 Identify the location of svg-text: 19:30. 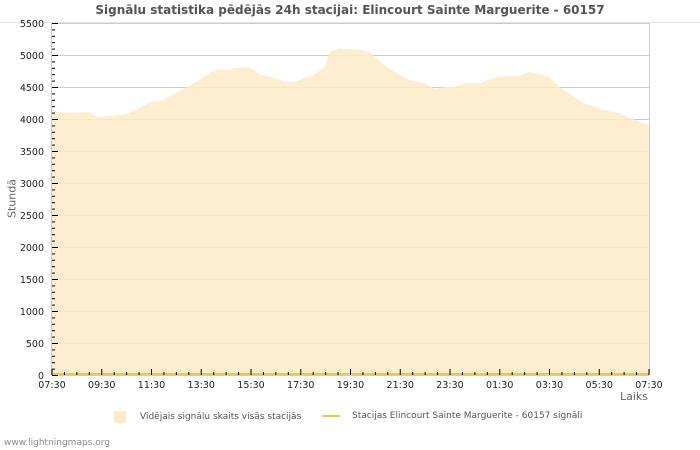
(350, 385).